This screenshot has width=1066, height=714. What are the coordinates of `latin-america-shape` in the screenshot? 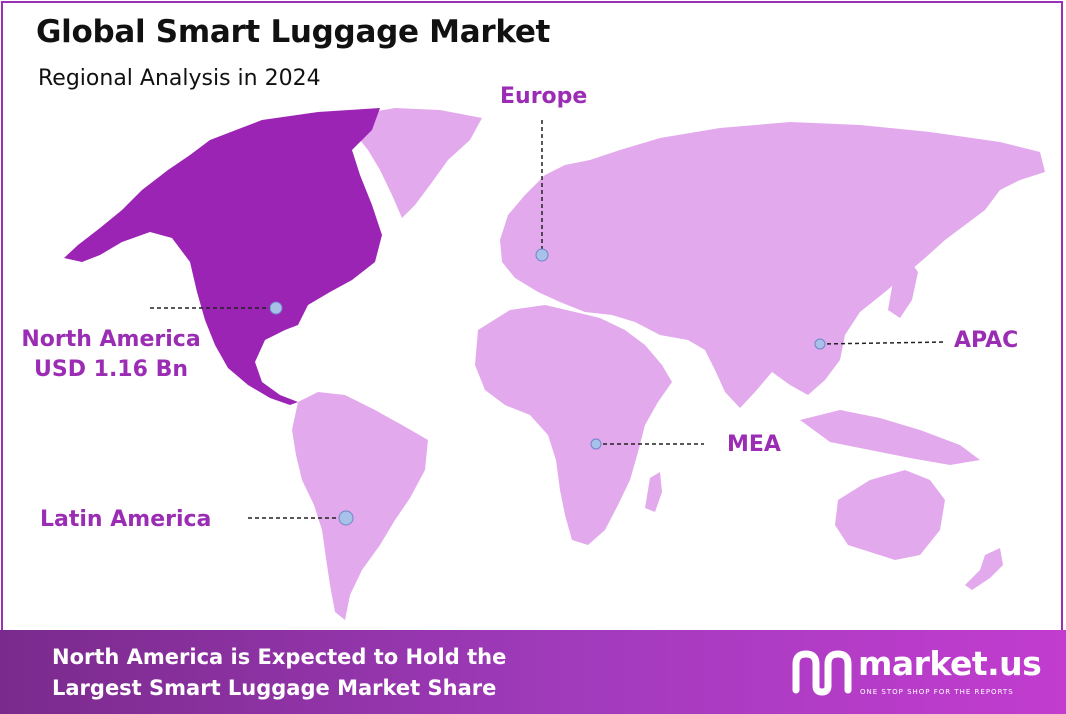 It's located at (360, 506).